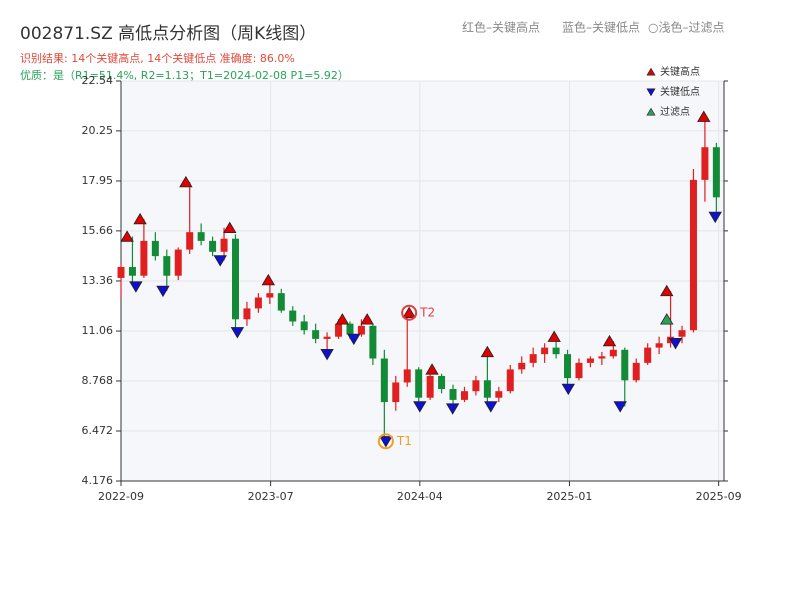 The width and height of the screenshot is (800, 604). Describe the element at coordinates (98, 430) in the screenshot. I see `y-tick-label: 6.472` at that location.